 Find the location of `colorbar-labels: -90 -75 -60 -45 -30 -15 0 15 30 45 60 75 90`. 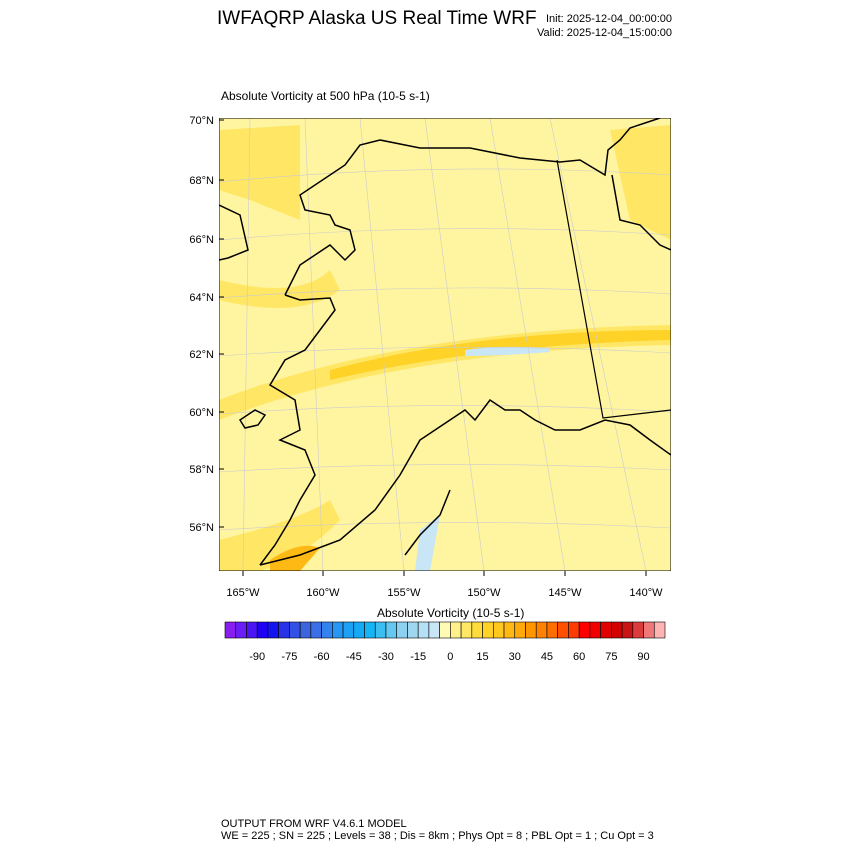

colorbar-labels: -90 -75 -60 -45 -30 -15 0 15 30 45 60 75 90 is located at coordinates (449, 657).